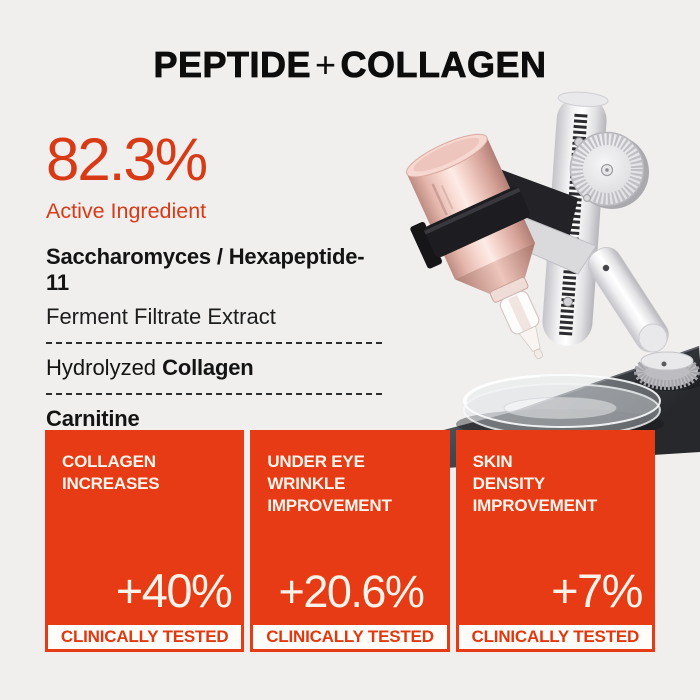 This screenshot has width=700, height=700. I want to click on knob-screw, so click(587, 198).